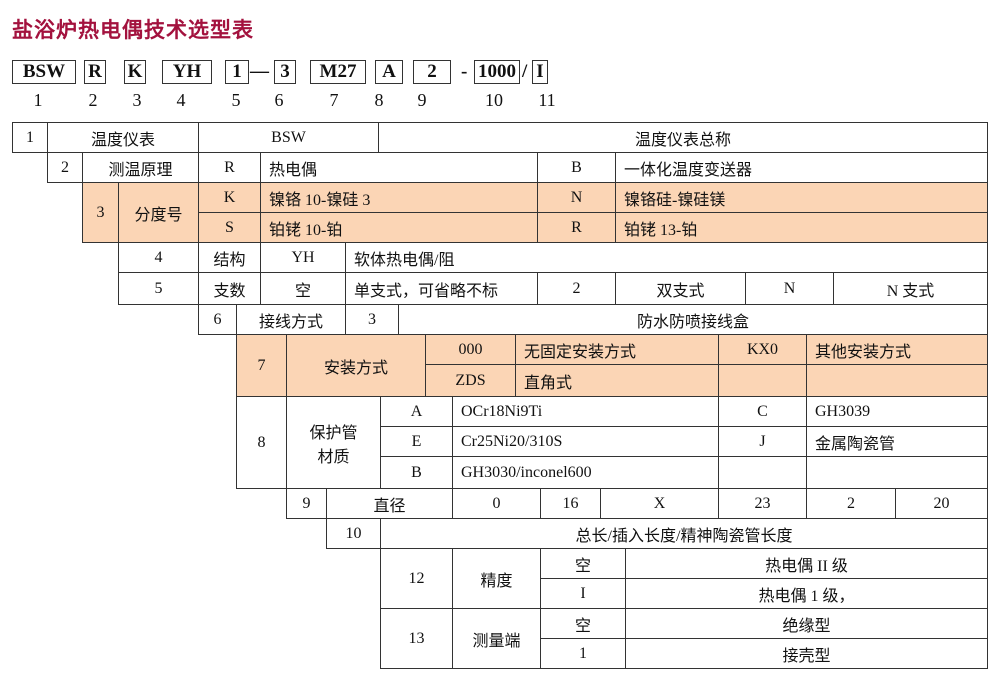 Image resolution: width=997 pixels, height=687 pixels. What do you see at coordinates (684, 533) in the screenshot?
I see `cell-r10-1: 总长/插入长度/精神陶瓷管长度` at bounding box center [684, 533].